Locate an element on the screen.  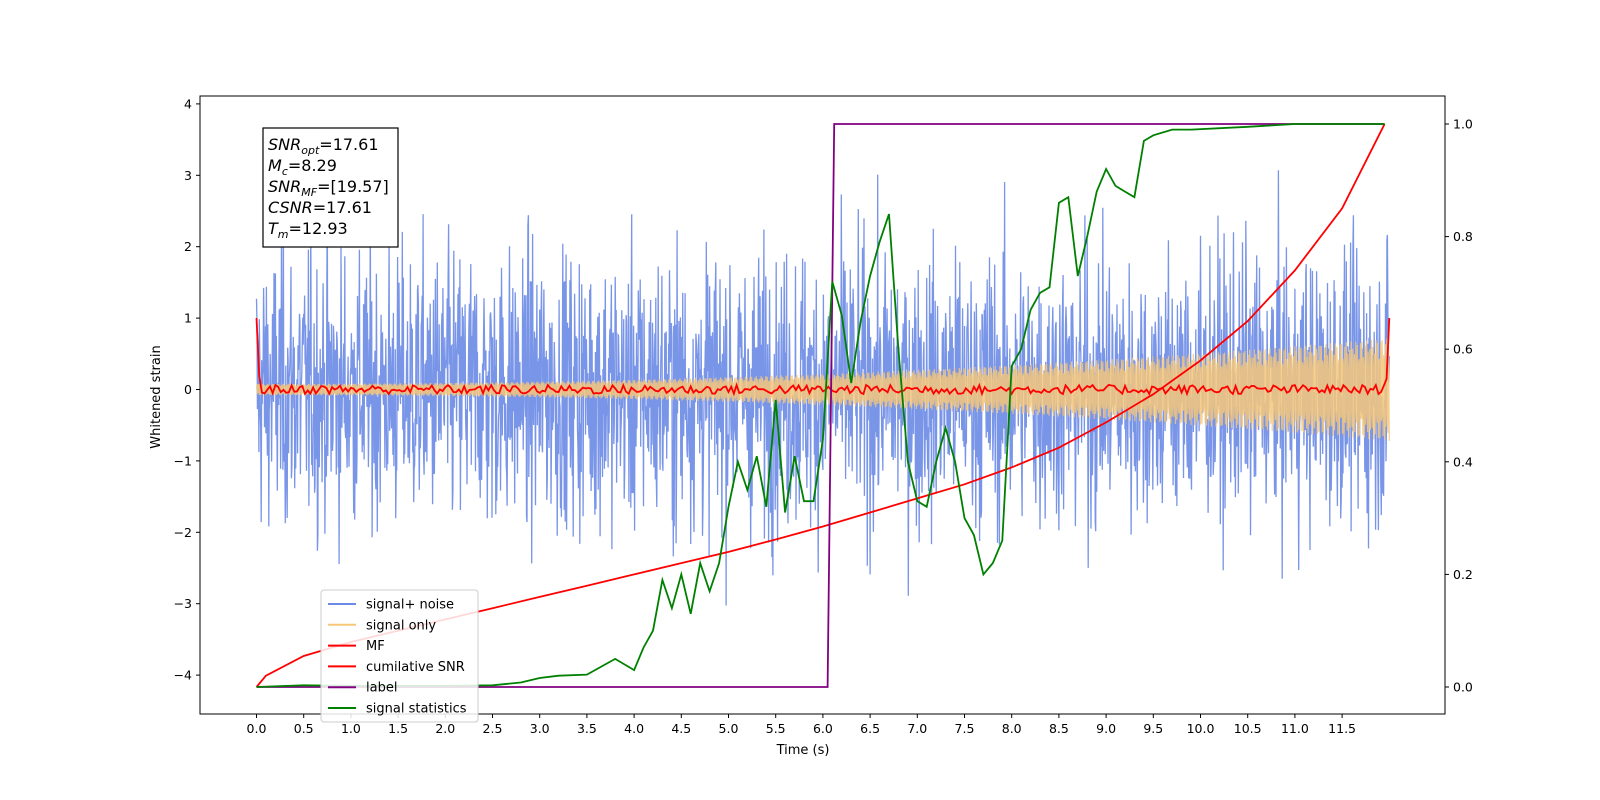
x-tick-label: 8.0 is located at coordinates (1012, 728).